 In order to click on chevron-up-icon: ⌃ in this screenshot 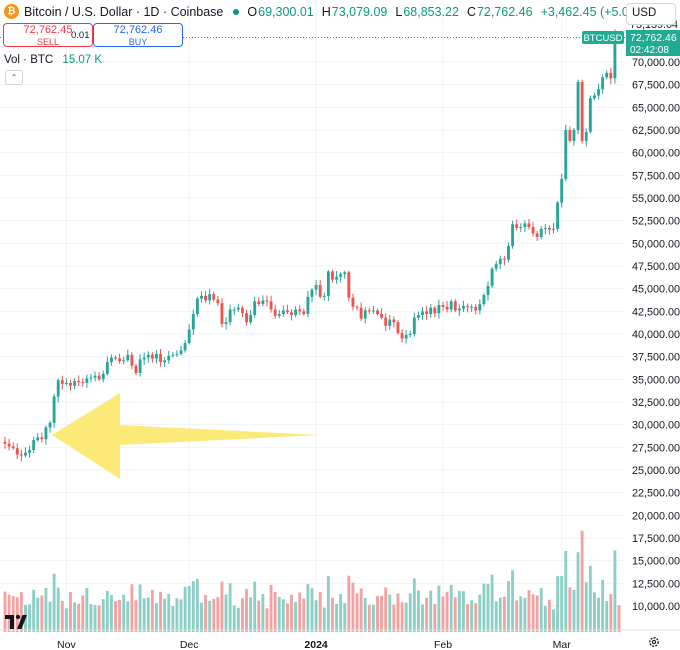, I will do `click(14, 77)`.